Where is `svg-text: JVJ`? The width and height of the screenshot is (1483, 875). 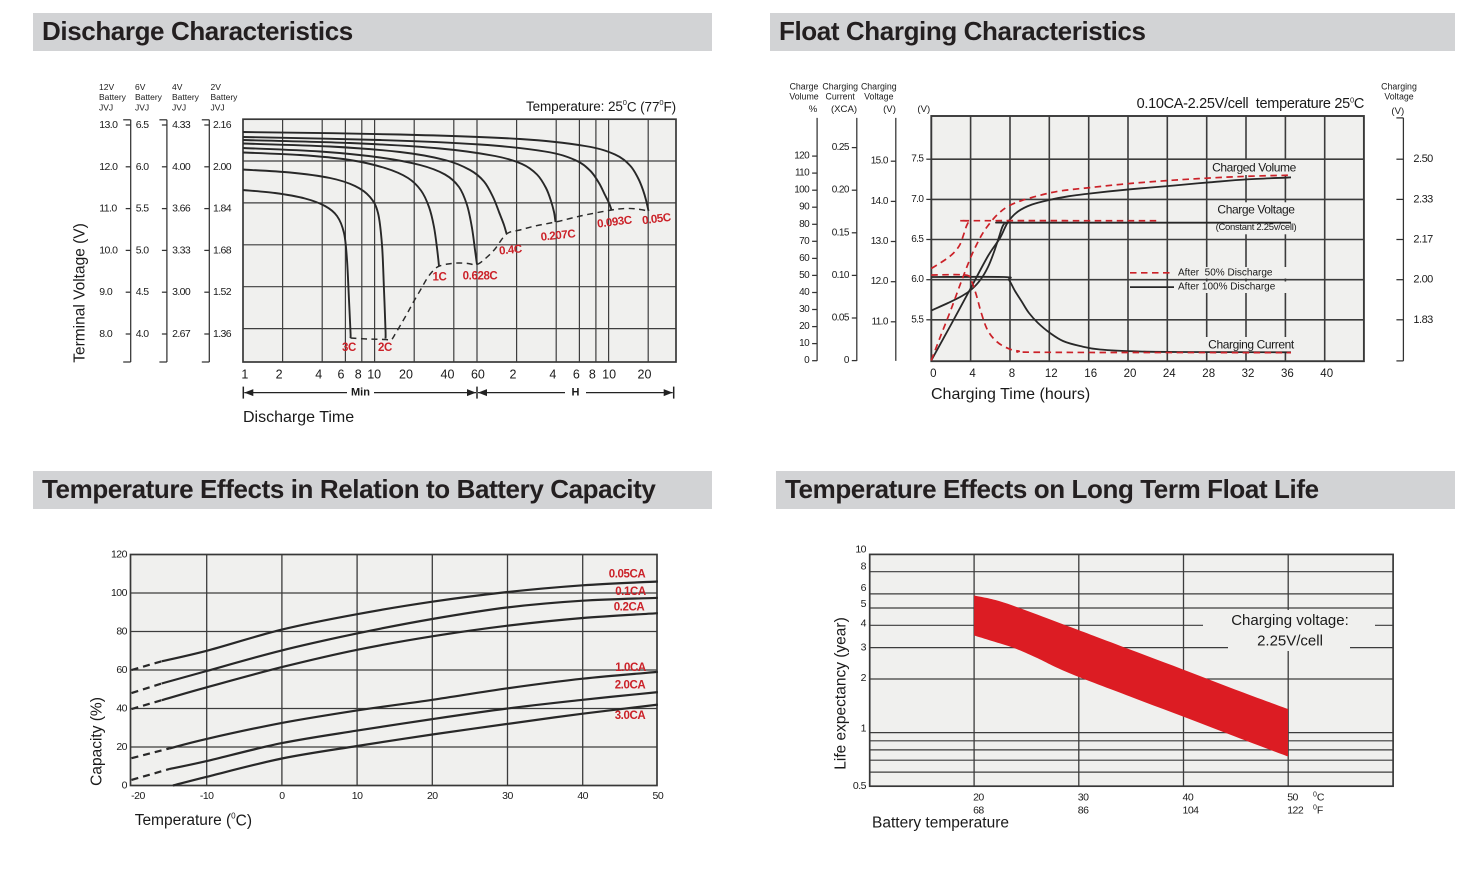
svg-text: JVJ is located at coordinates (179, 107).